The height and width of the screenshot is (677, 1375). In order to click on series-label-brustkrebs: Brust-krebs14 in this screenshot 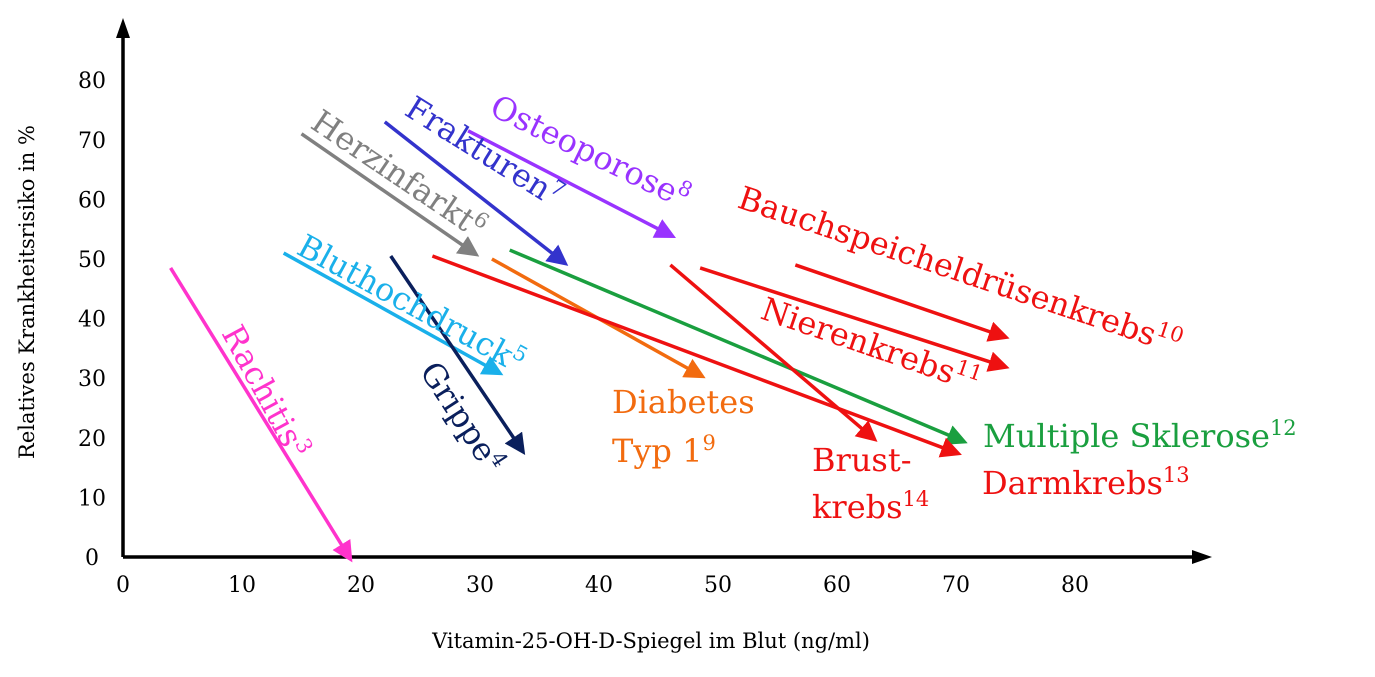, I will do `click(870, 483)`.